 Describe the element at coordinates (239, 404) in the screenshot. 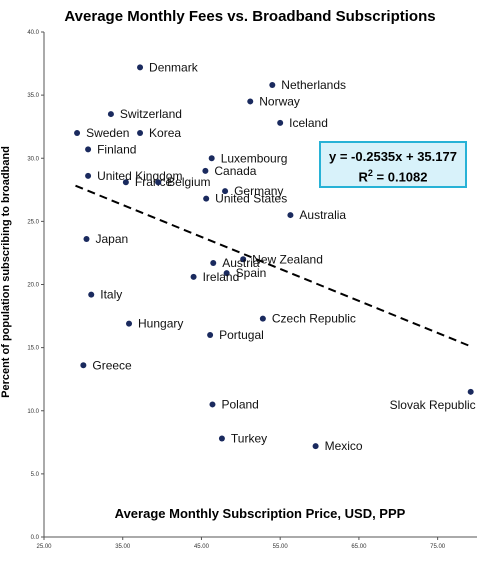

I see `point-label: Poland` at that location.